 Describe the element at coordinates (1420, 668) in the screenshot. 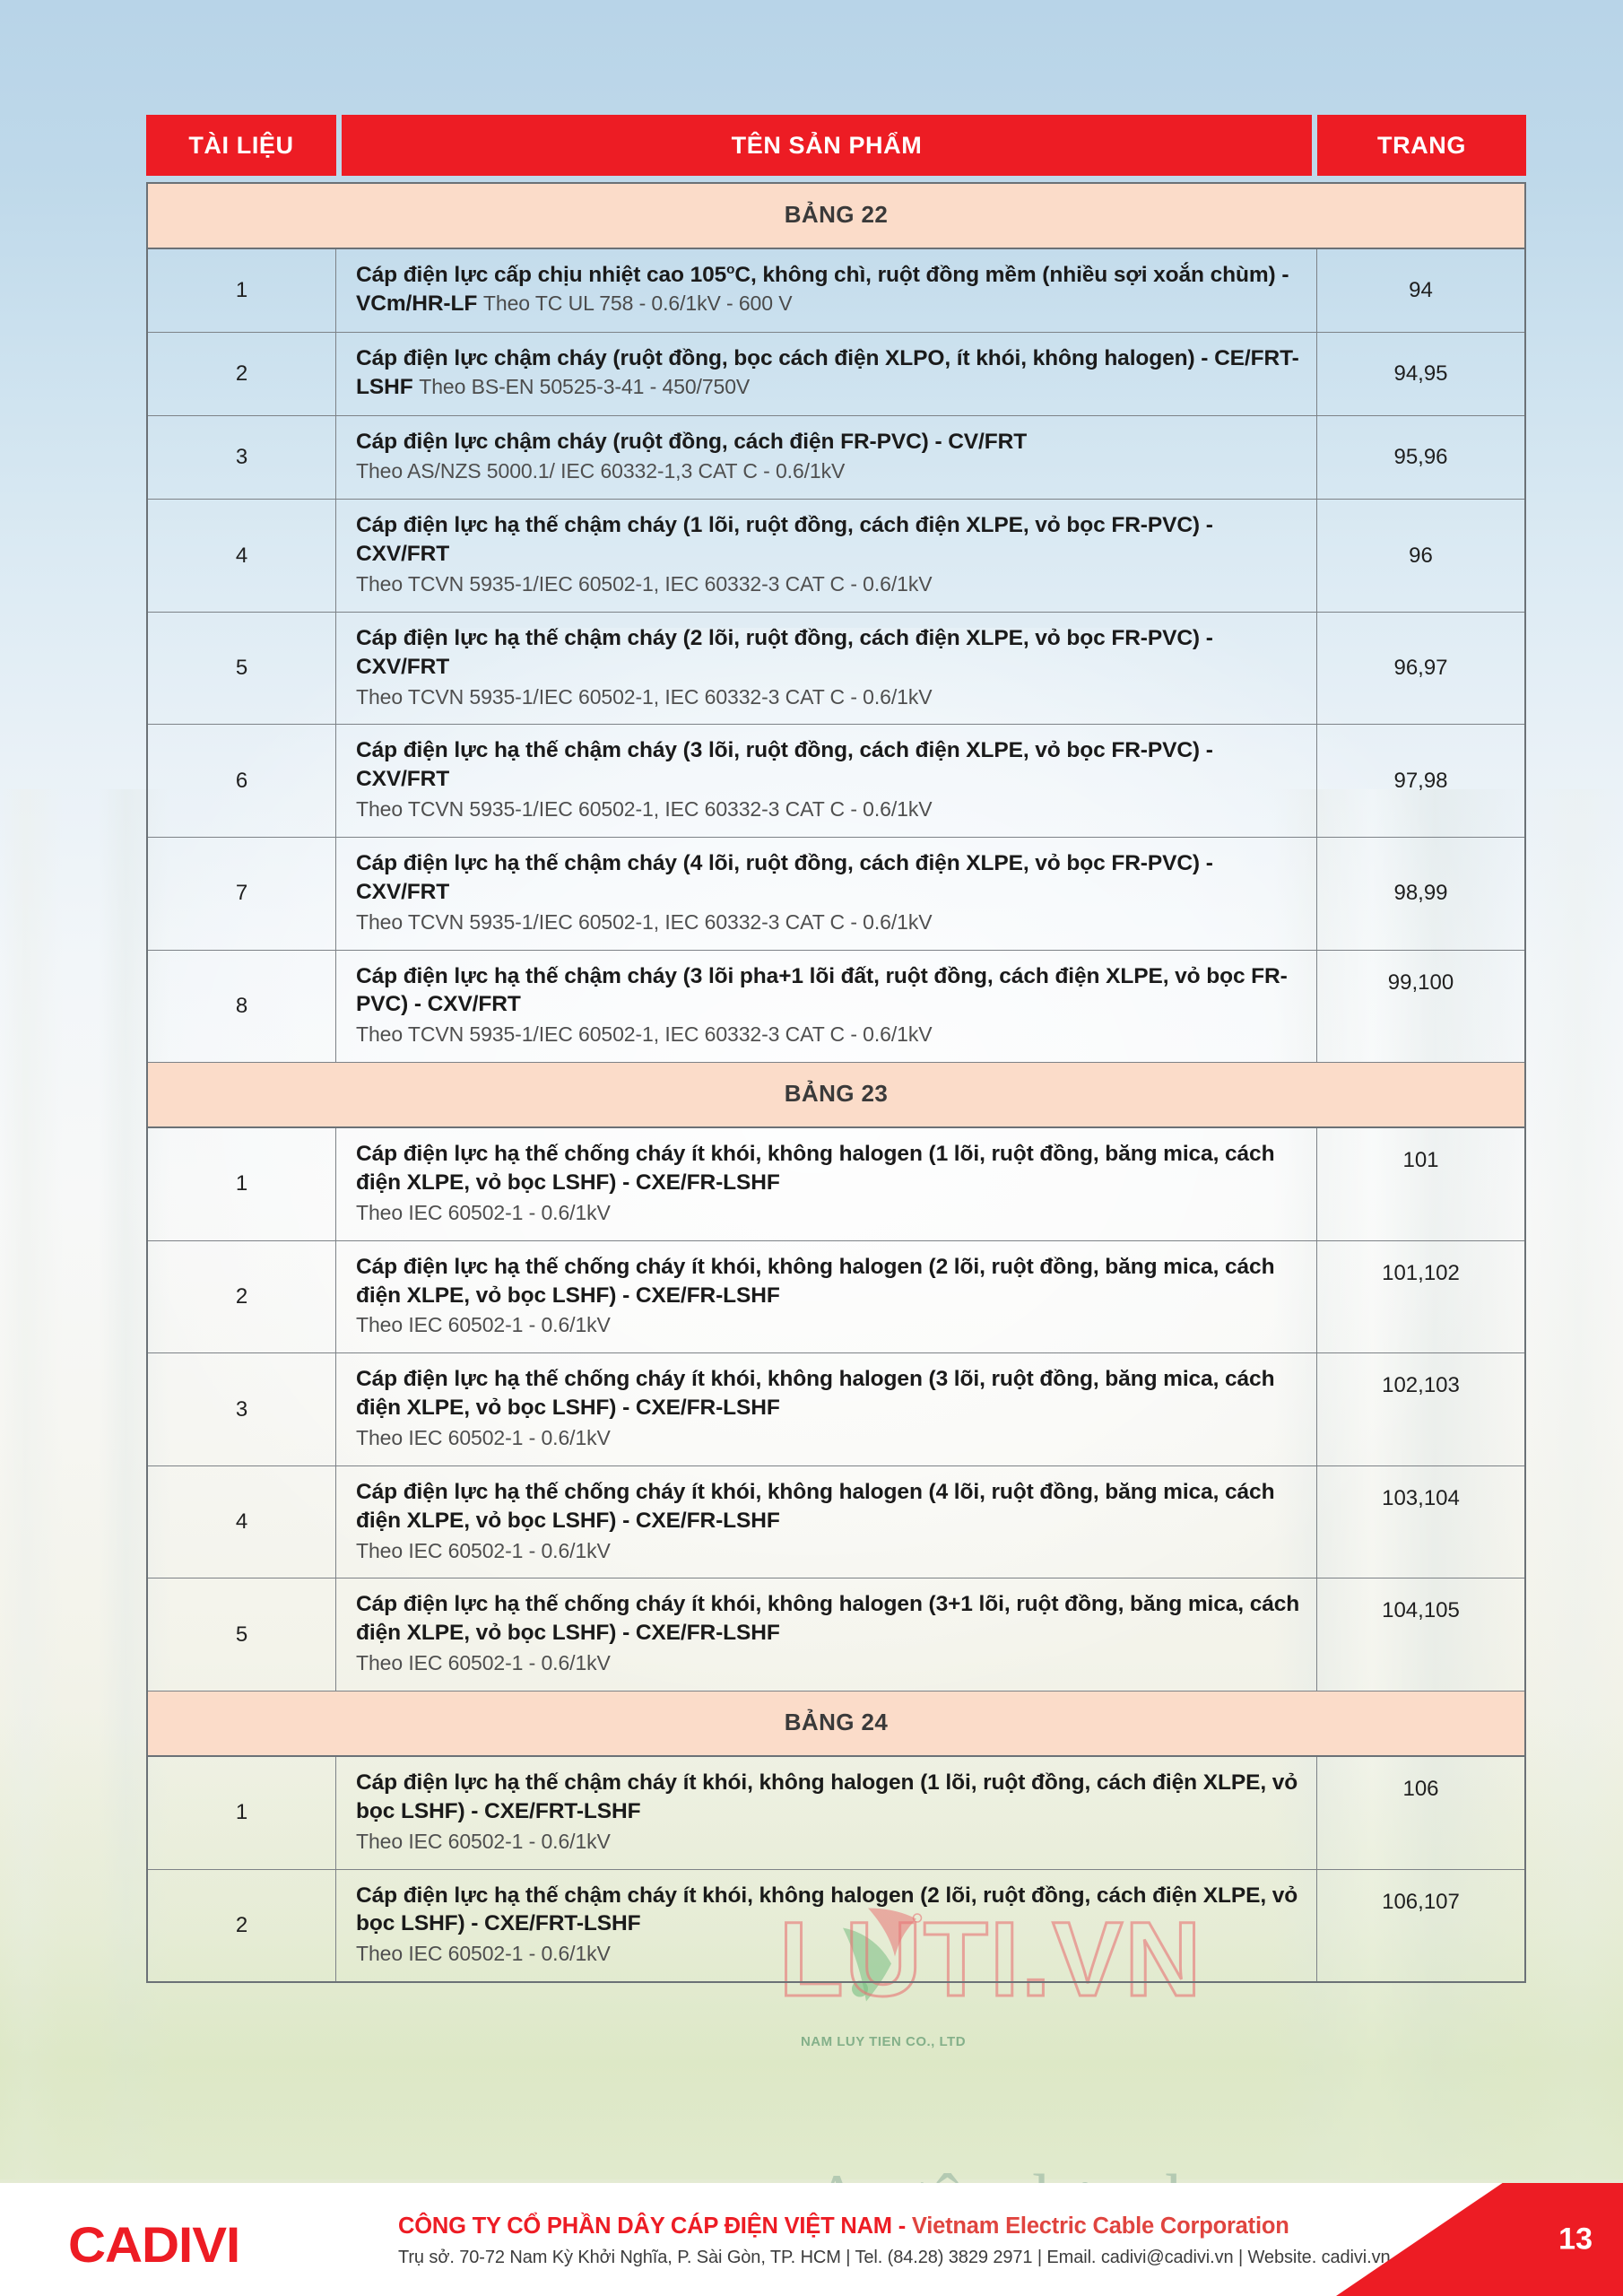

I see `cell-page-number: 96,97` at that location.